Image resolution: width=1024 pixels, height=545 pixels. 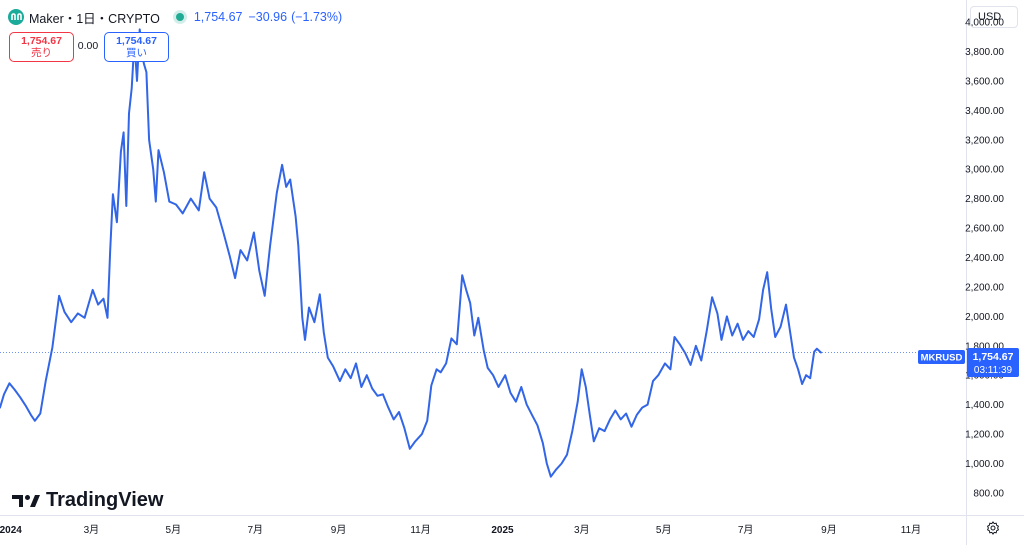 What do you see at coordinates (317, 17) in the screenshot?
I see `header-change-pct: (−1.73%)` at bounding box center [317, 17].